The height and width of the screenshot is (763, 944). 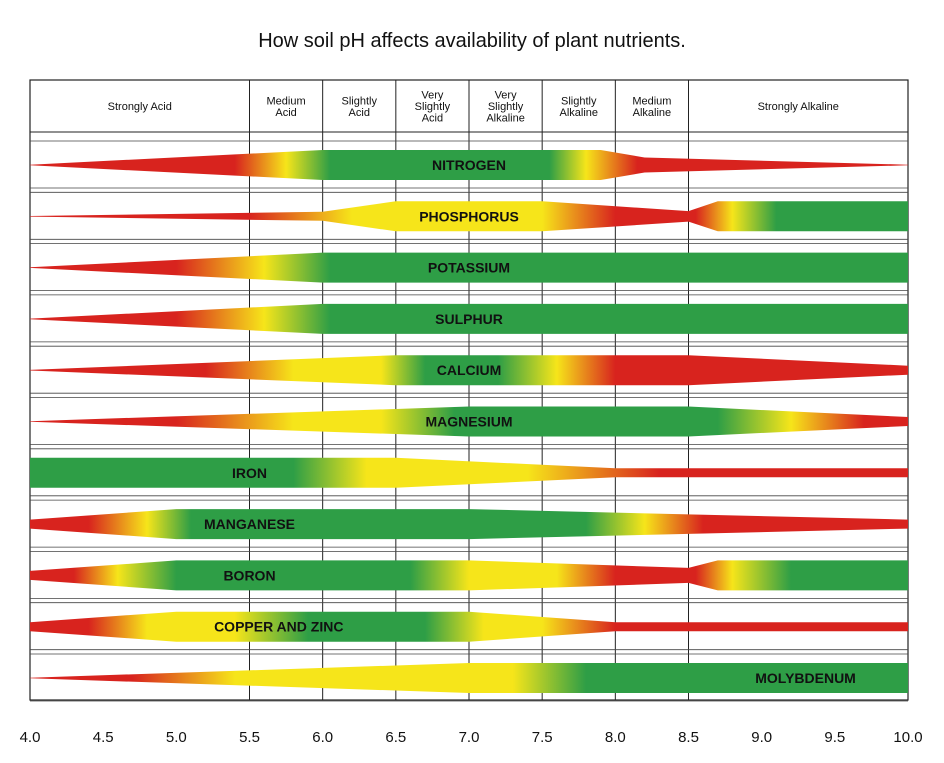 I want to click on zone-label: Very Slightly Alkaline, so click(x=505, y=107).